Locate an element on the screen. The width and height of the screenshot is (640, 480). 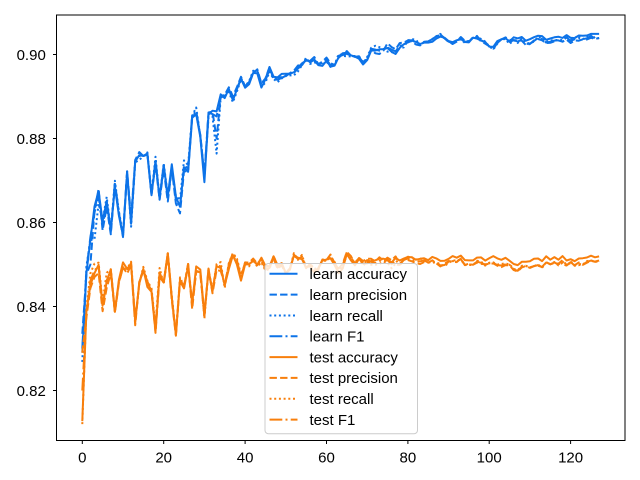
svg-text: test recall is located at coordinates (342, 399).